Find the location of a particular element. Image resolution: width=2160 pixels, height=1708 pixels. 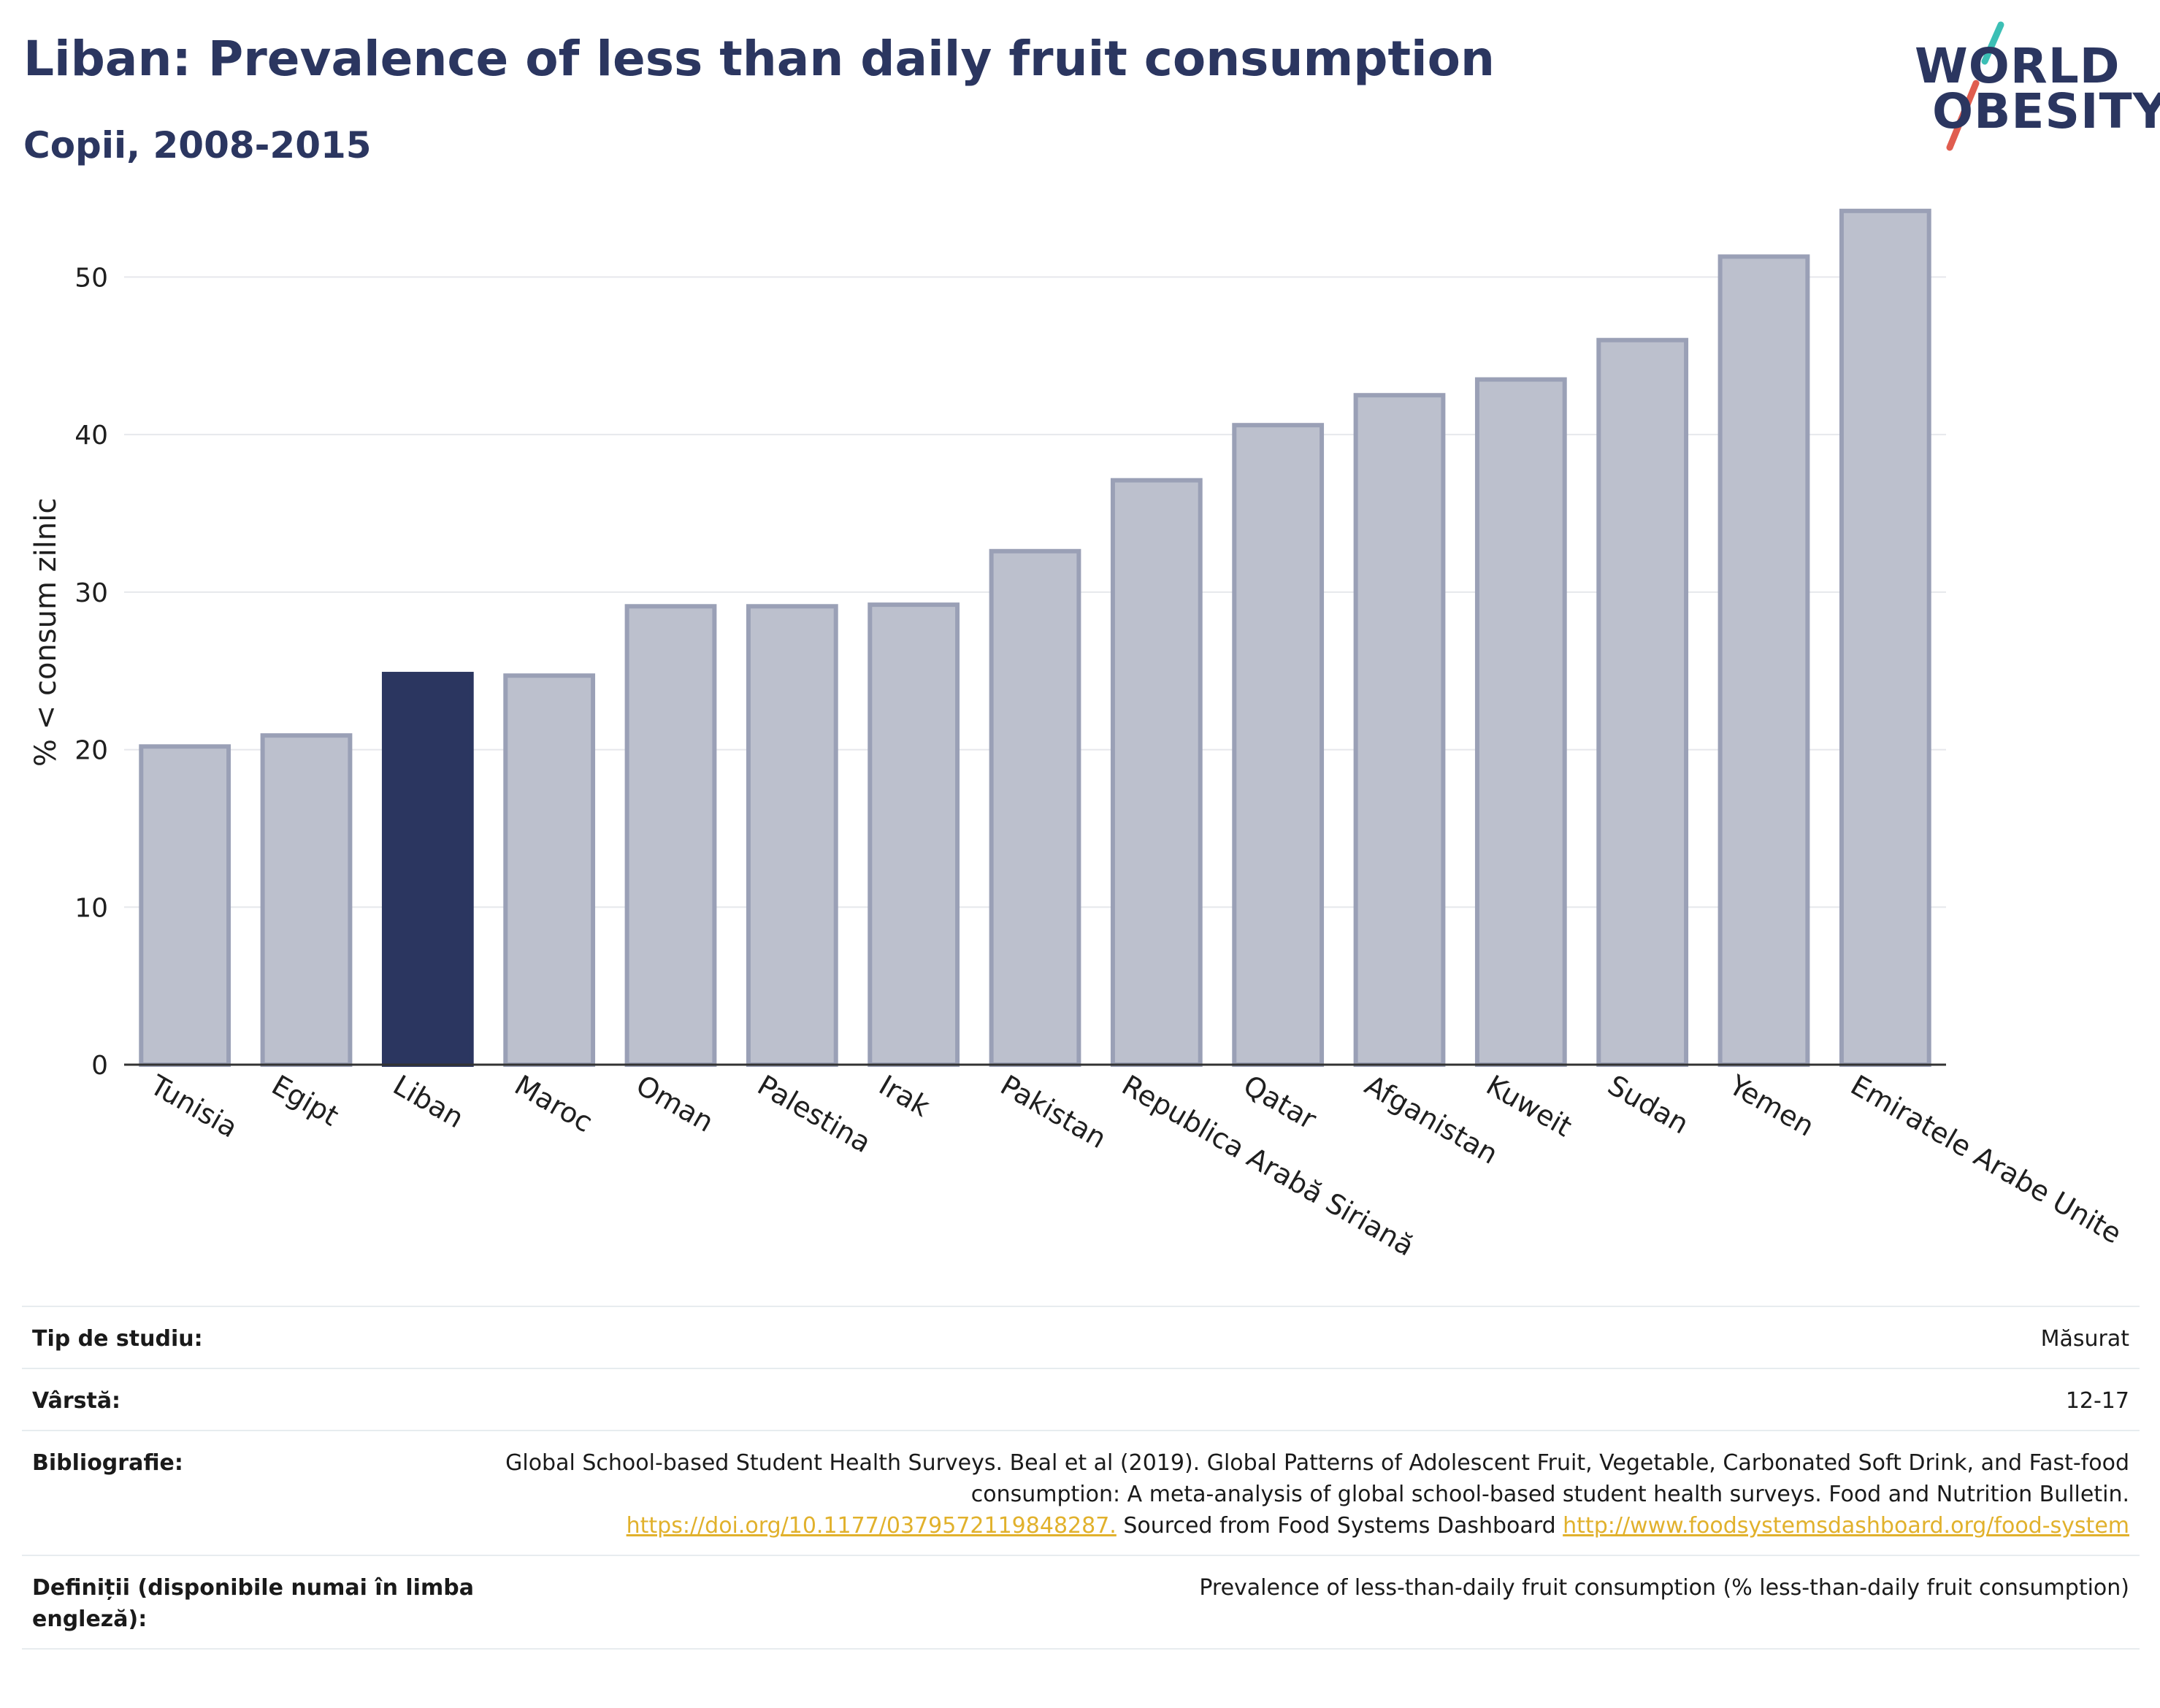

meta-row-study-type: Tip de studiu: Măsurat is located at coordinates (1081, 1337).